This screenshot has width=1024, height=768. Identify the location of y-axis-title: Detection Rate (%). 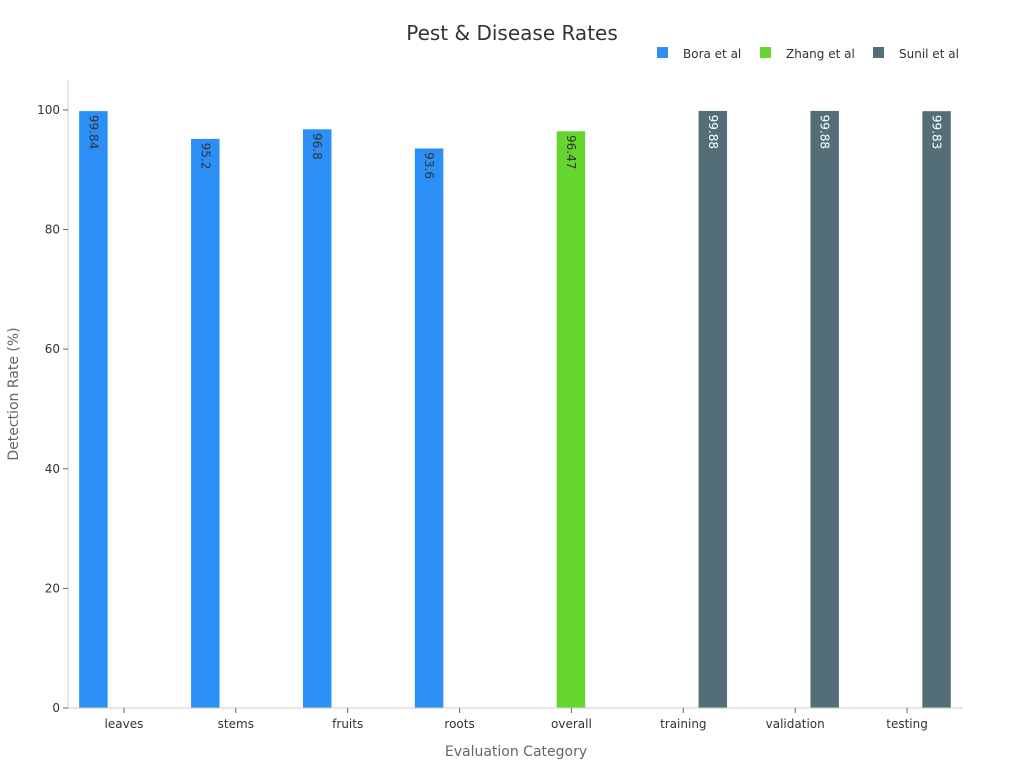
(14, 393).